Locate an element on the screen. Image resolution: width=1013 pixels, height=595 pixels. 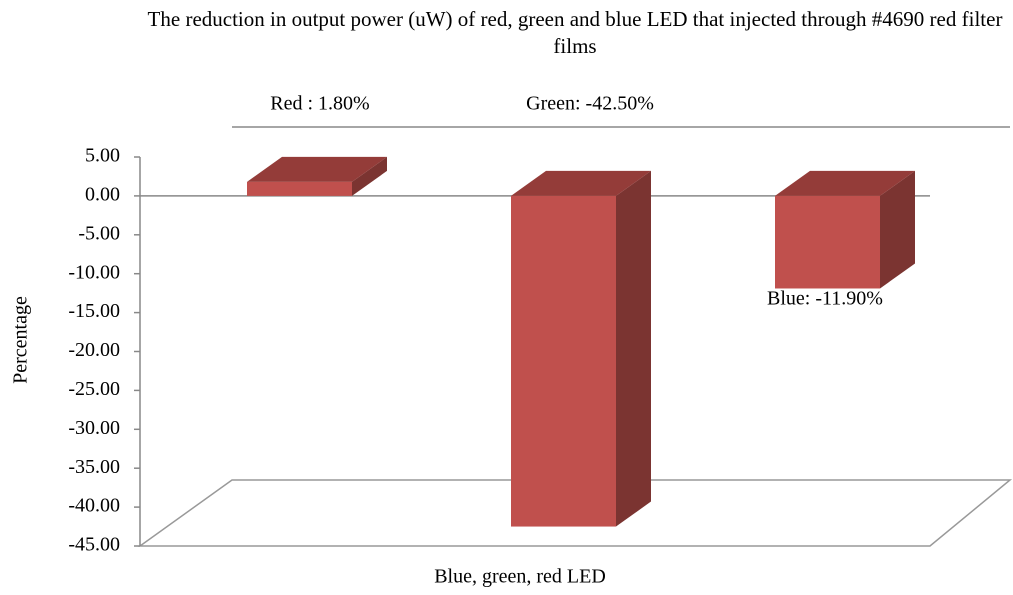
y-tick-label: -25.00 is located at coordinates (94, 389).